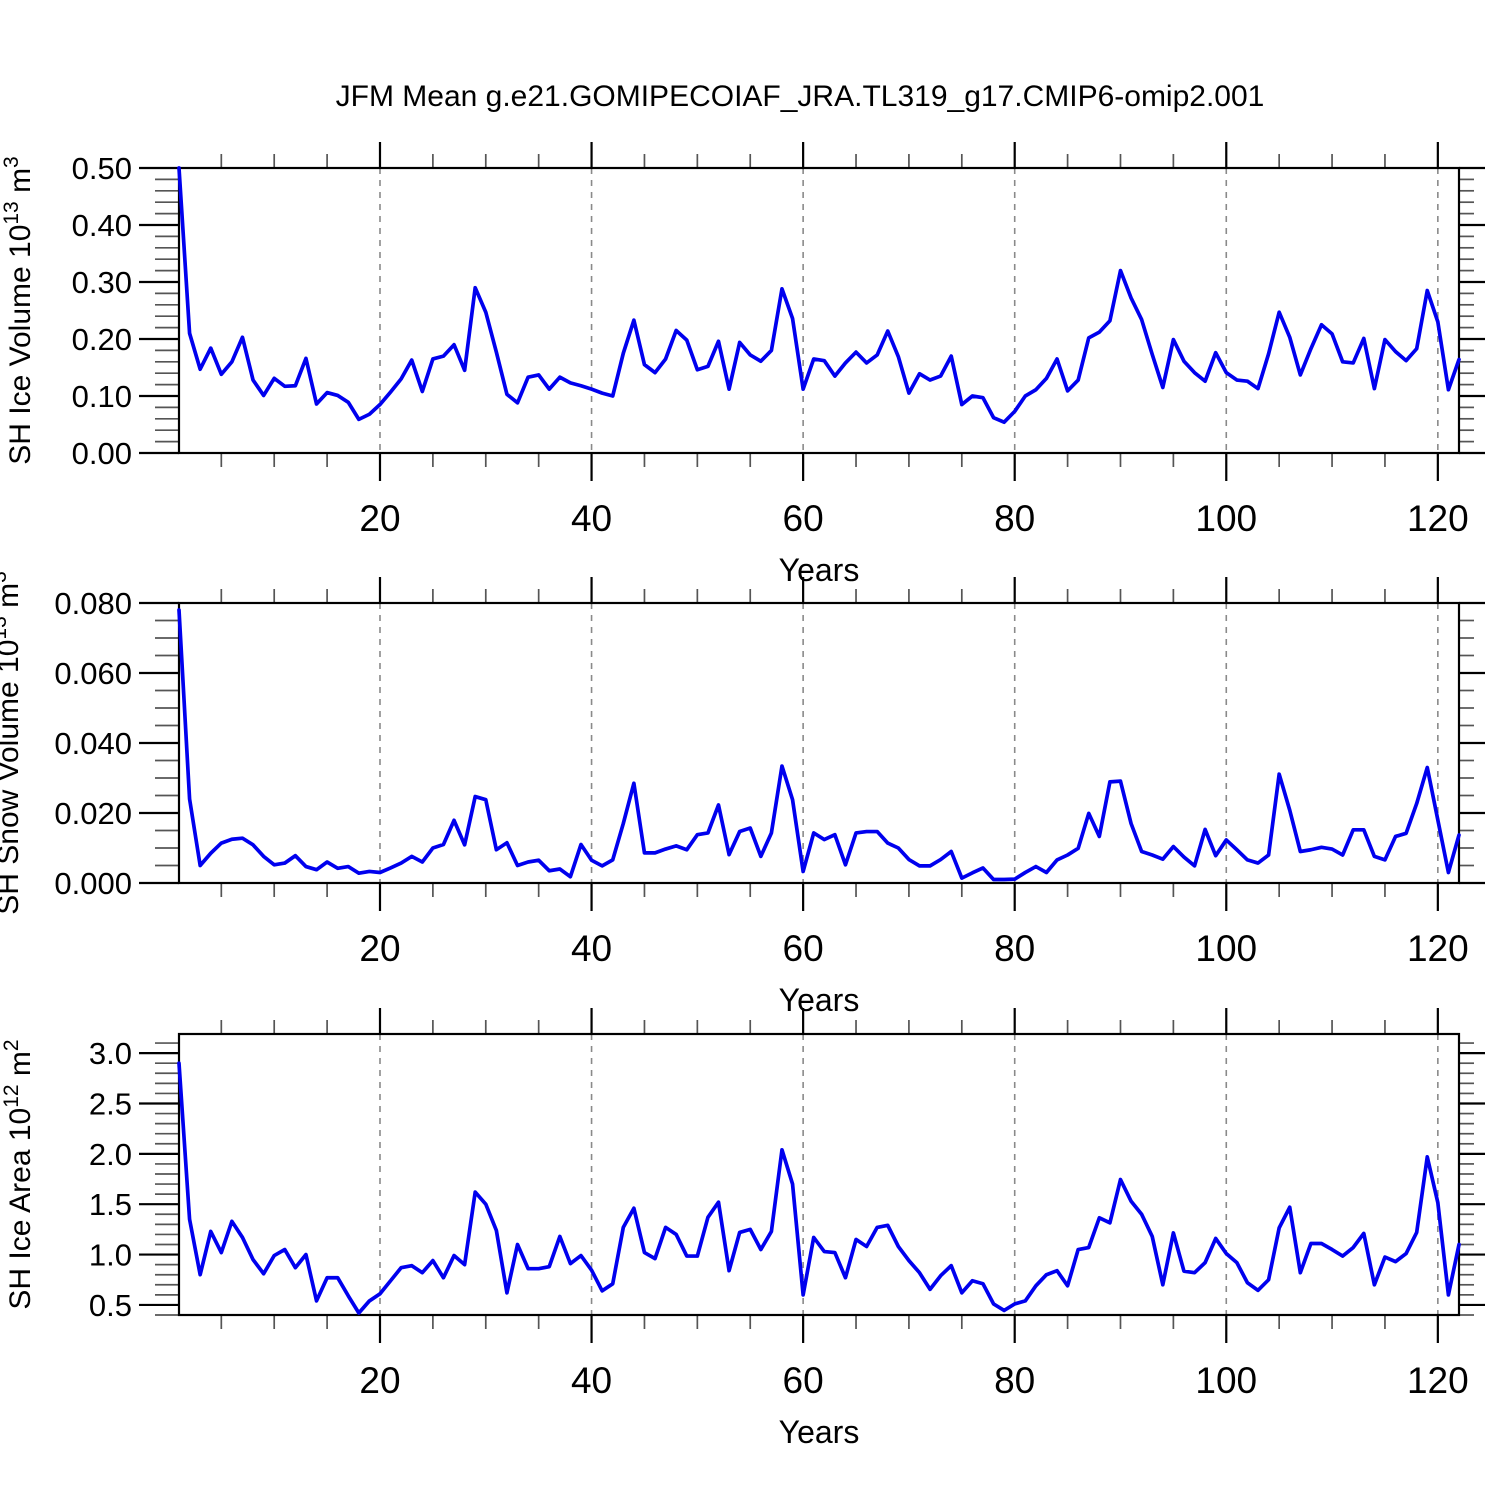  What do you see at coordinates (110, 1204) in the screenshot?
I see `y-tick-label: 1.5` at bounding box center [110, 1204].